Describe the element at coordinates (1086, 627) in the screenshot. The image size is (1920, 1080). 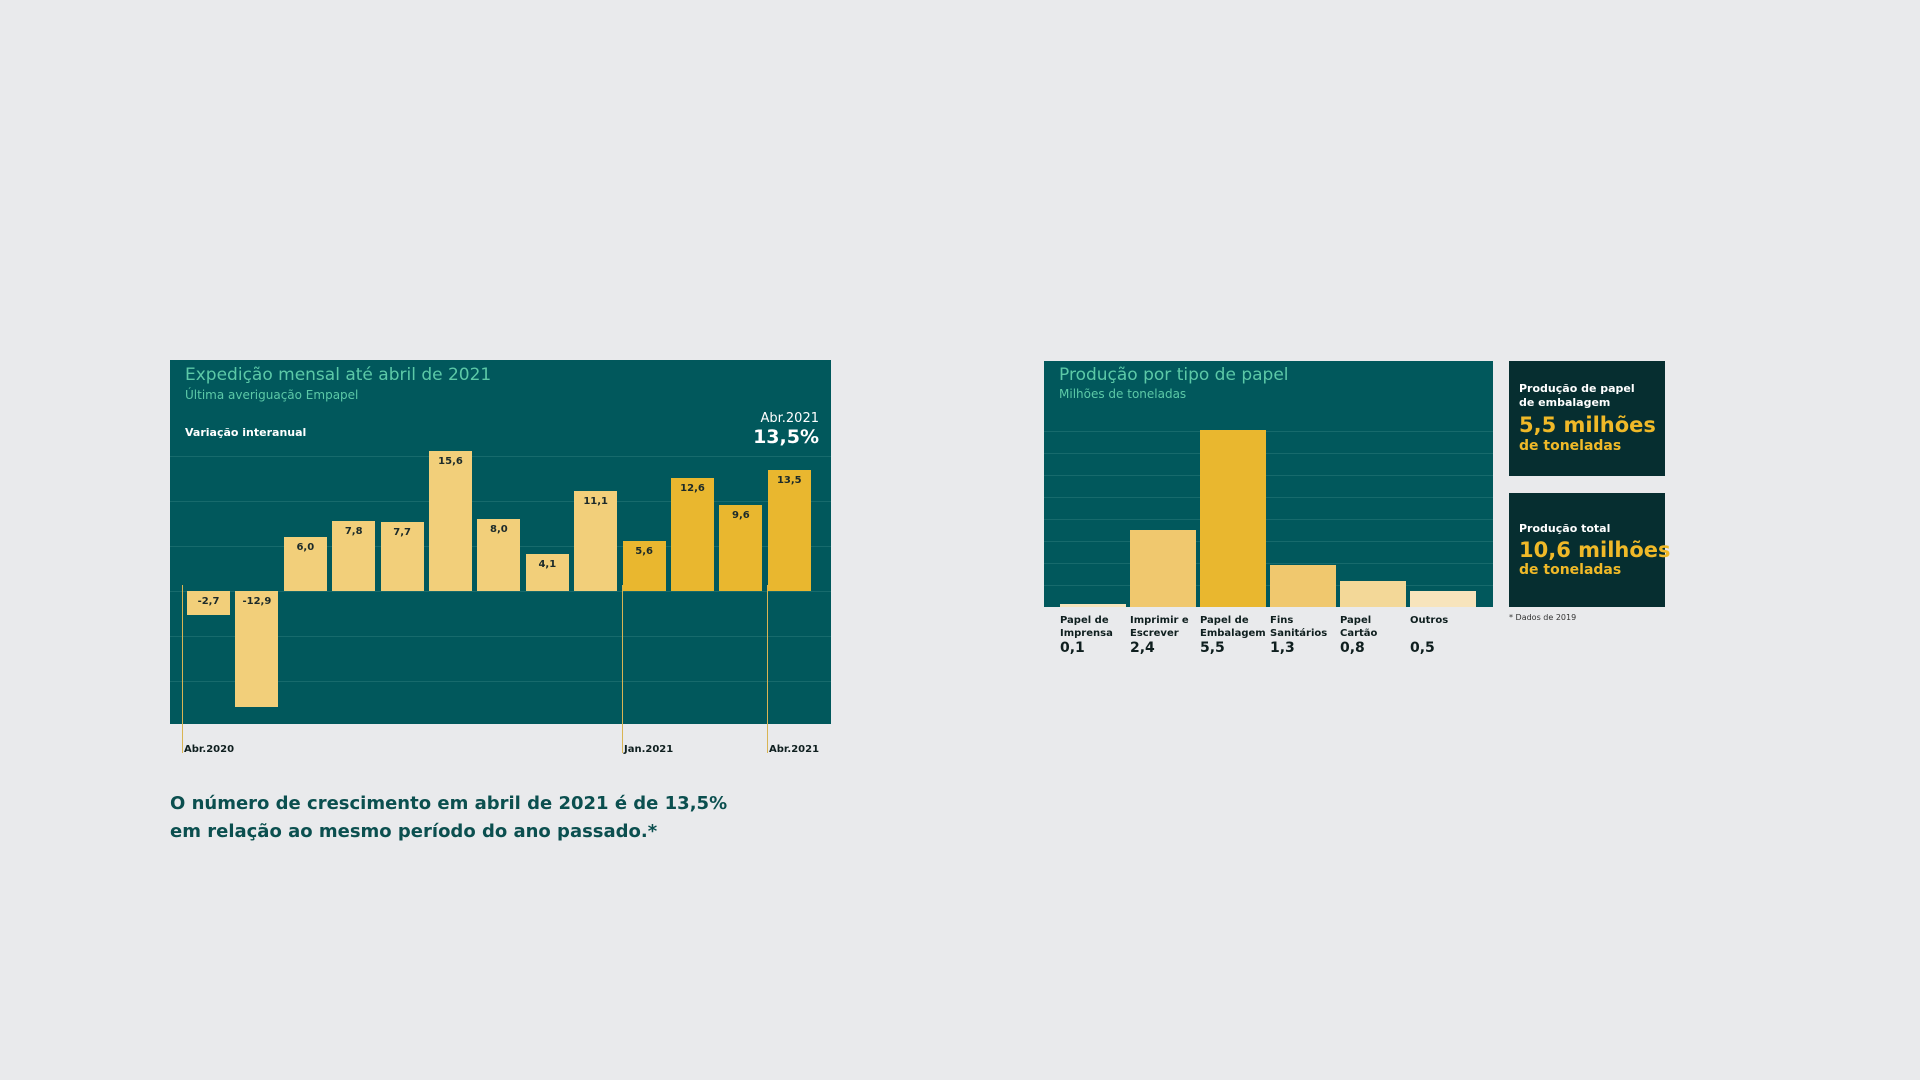
I see `category-label: Papel de Imprensa` at that location.